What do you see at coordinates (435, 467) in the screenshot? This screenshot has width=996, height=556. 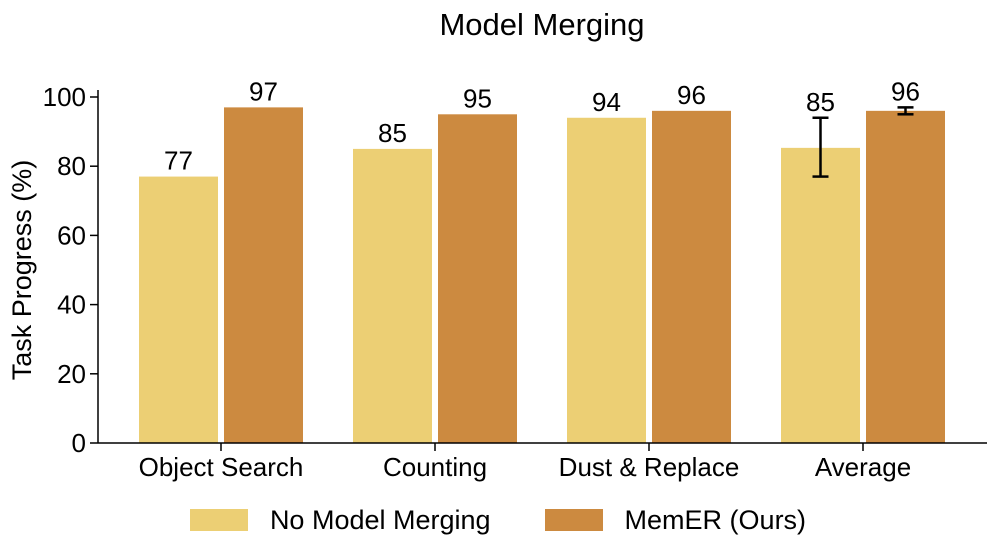 I see `x-tick-label: Counting` at bounding box center [435, 467].